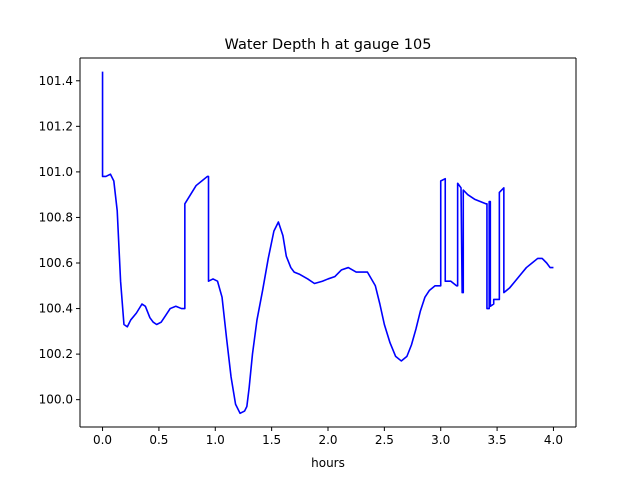  I want to click on x-tick-label: 3.0, so click(440, 440).